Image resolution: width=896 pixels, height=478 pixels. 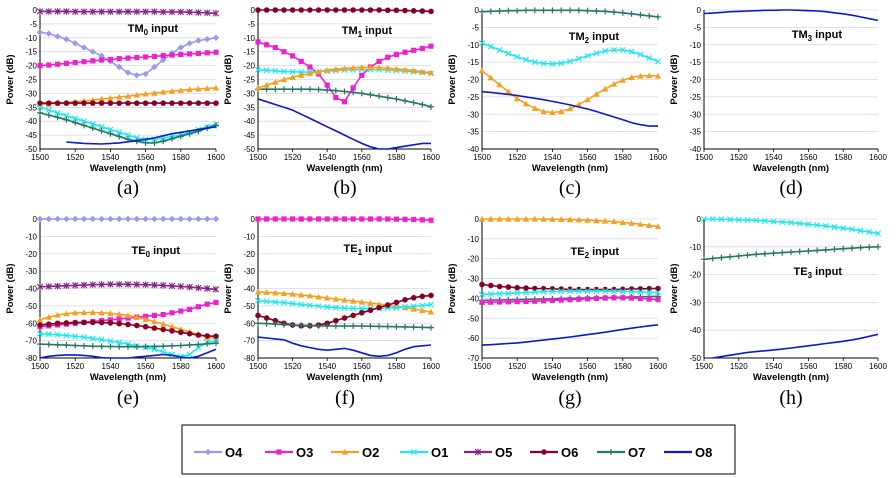 What do you see at coordinates (473, 149) in the screenshot?
I see `y-tick-label: -40` at bounding box center [473, 149].